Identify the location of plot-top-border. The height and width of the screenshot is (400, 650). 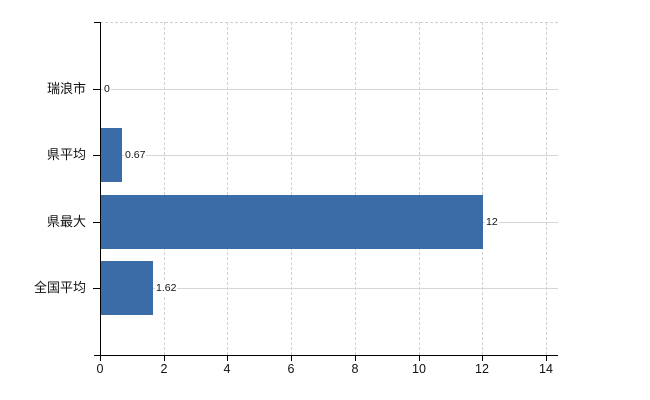
(329, 22).